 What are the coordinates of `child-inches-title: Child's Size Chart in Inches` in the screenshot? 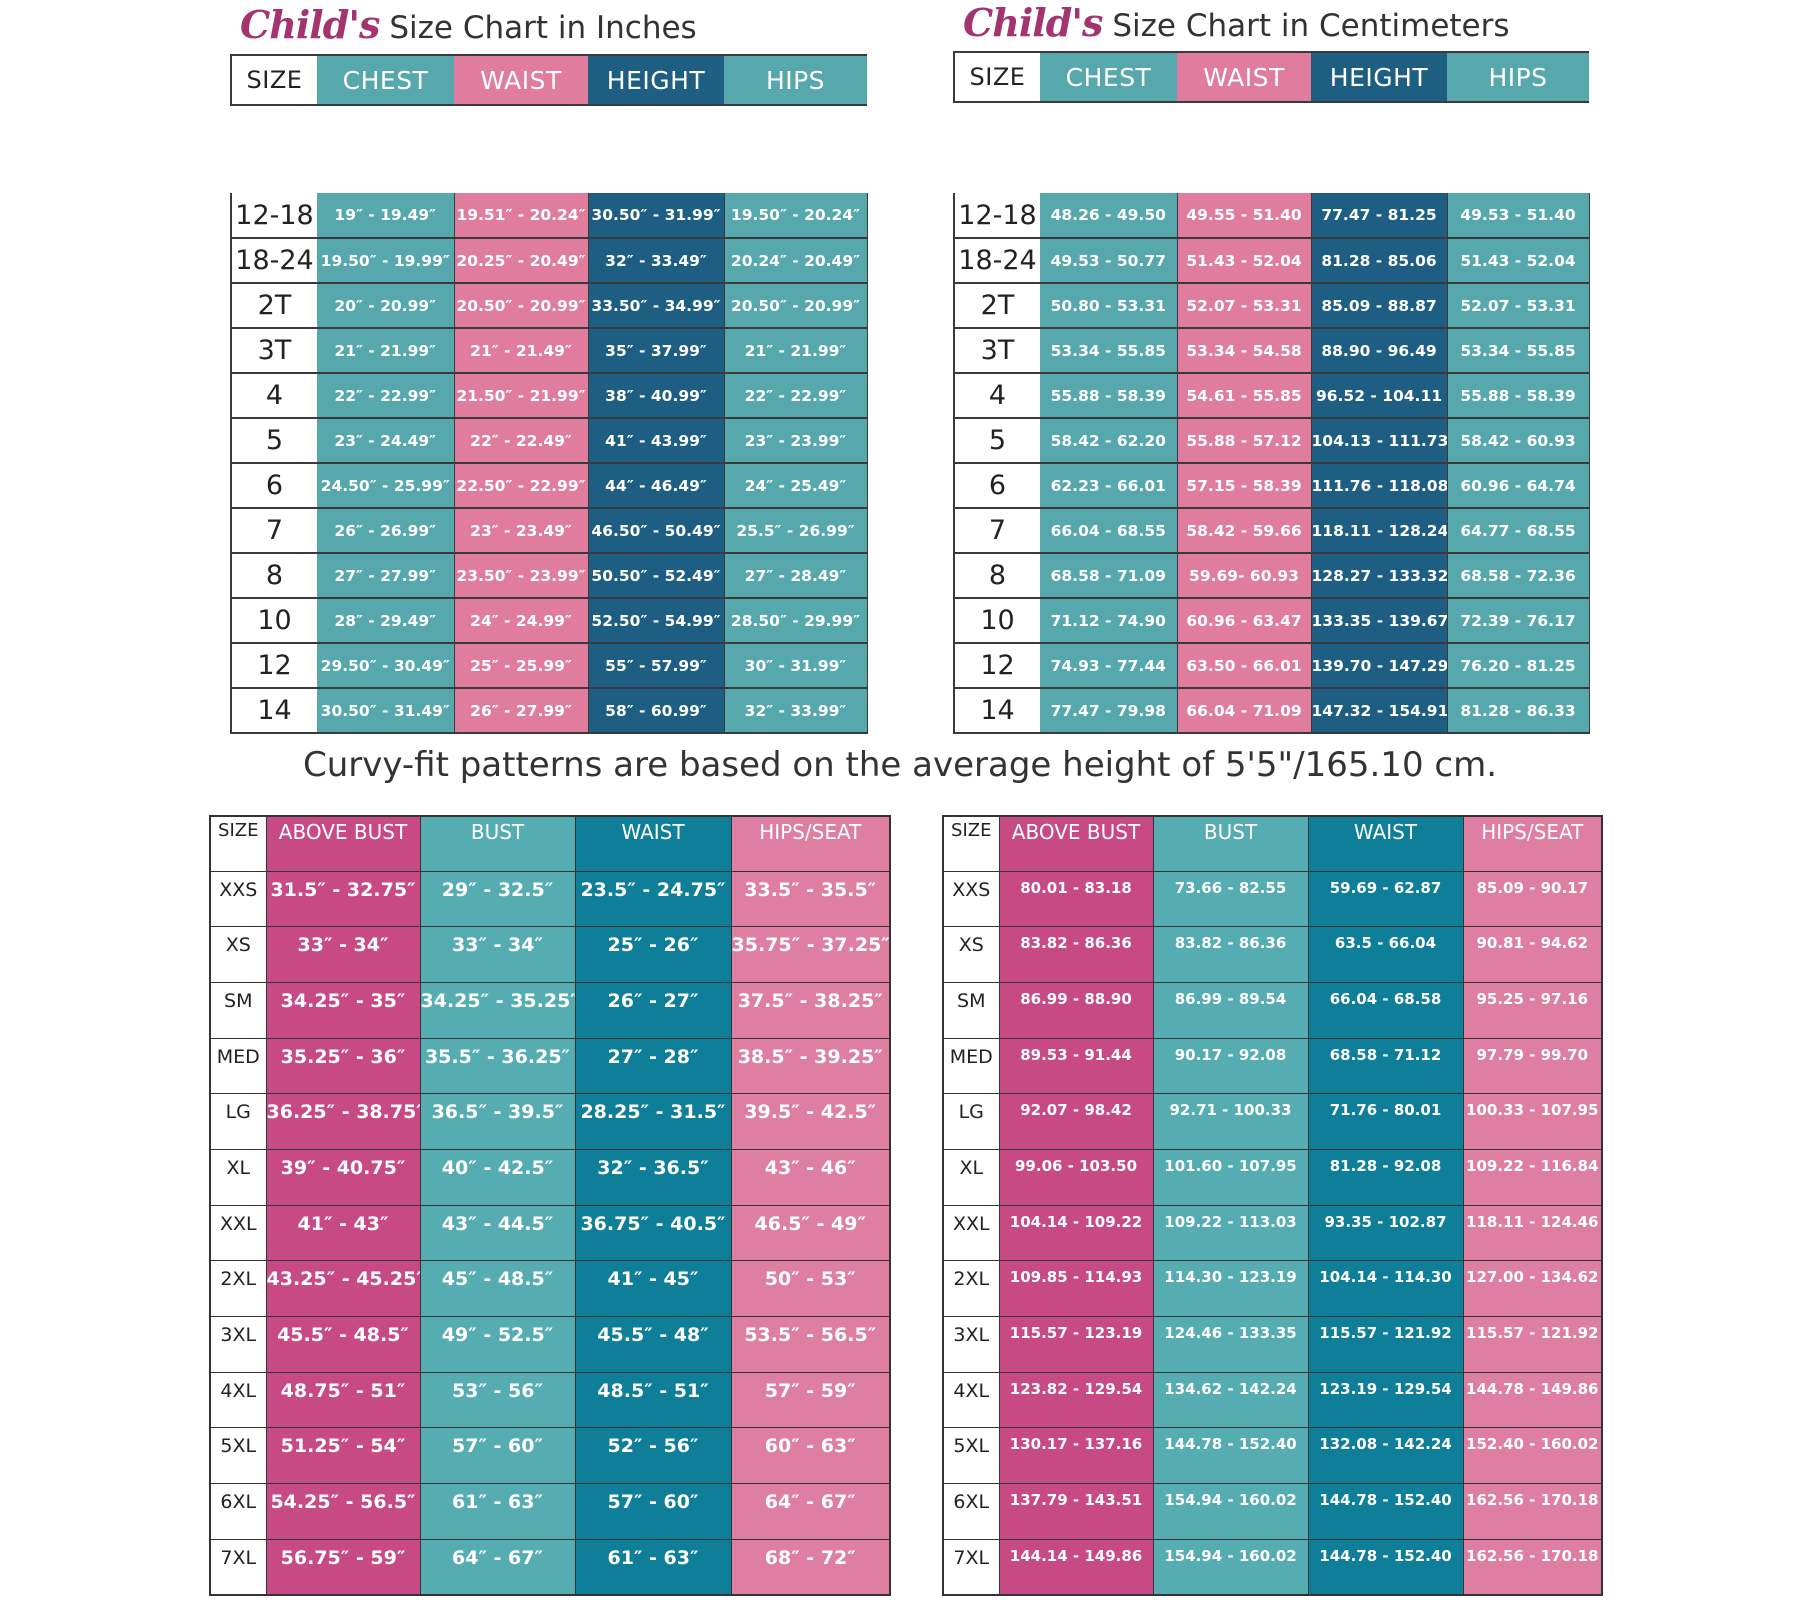 It's located at (468, 27).